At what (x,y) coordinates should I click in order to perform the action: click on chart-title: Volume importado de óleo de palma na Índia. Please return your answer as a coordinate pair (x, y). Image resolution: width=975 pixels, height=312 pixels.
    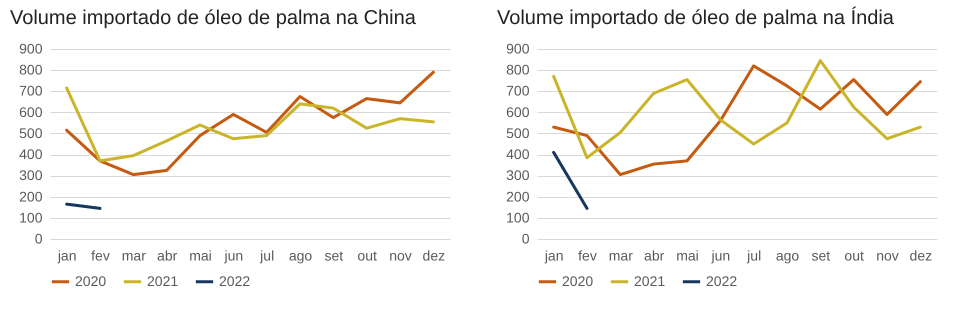
    Looking at the image, I should click on (696, 17).